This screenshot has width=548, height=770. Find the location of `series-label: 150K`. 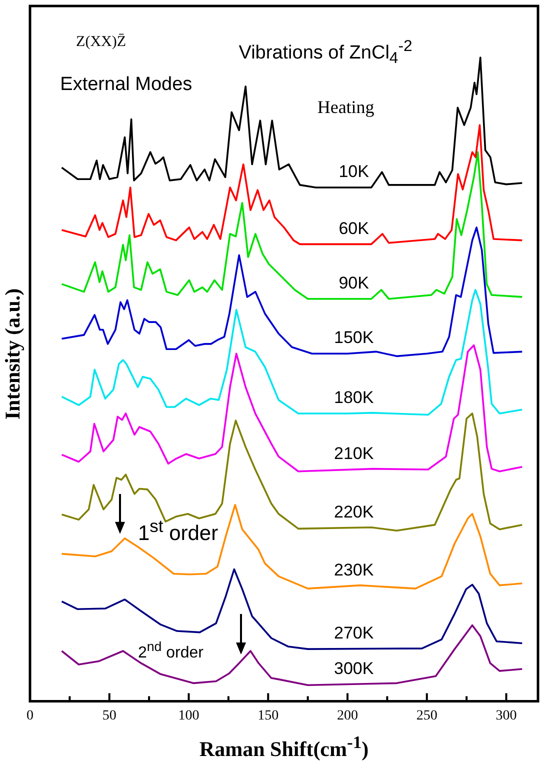

series-label: 150K is located at coordinates (354, 337).